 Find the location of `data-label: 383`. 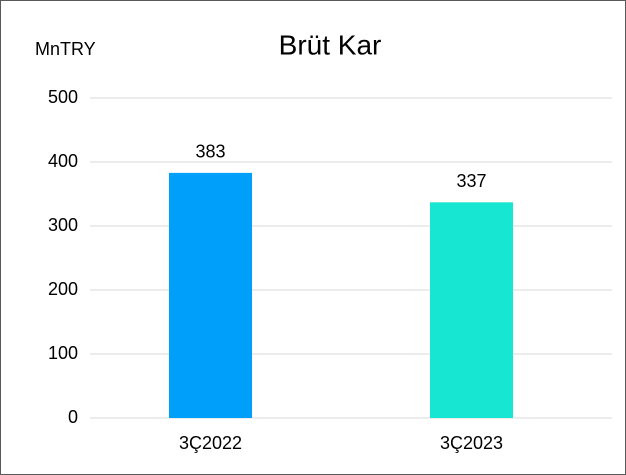

data-label: 383 is located at coordinates (210, 152).